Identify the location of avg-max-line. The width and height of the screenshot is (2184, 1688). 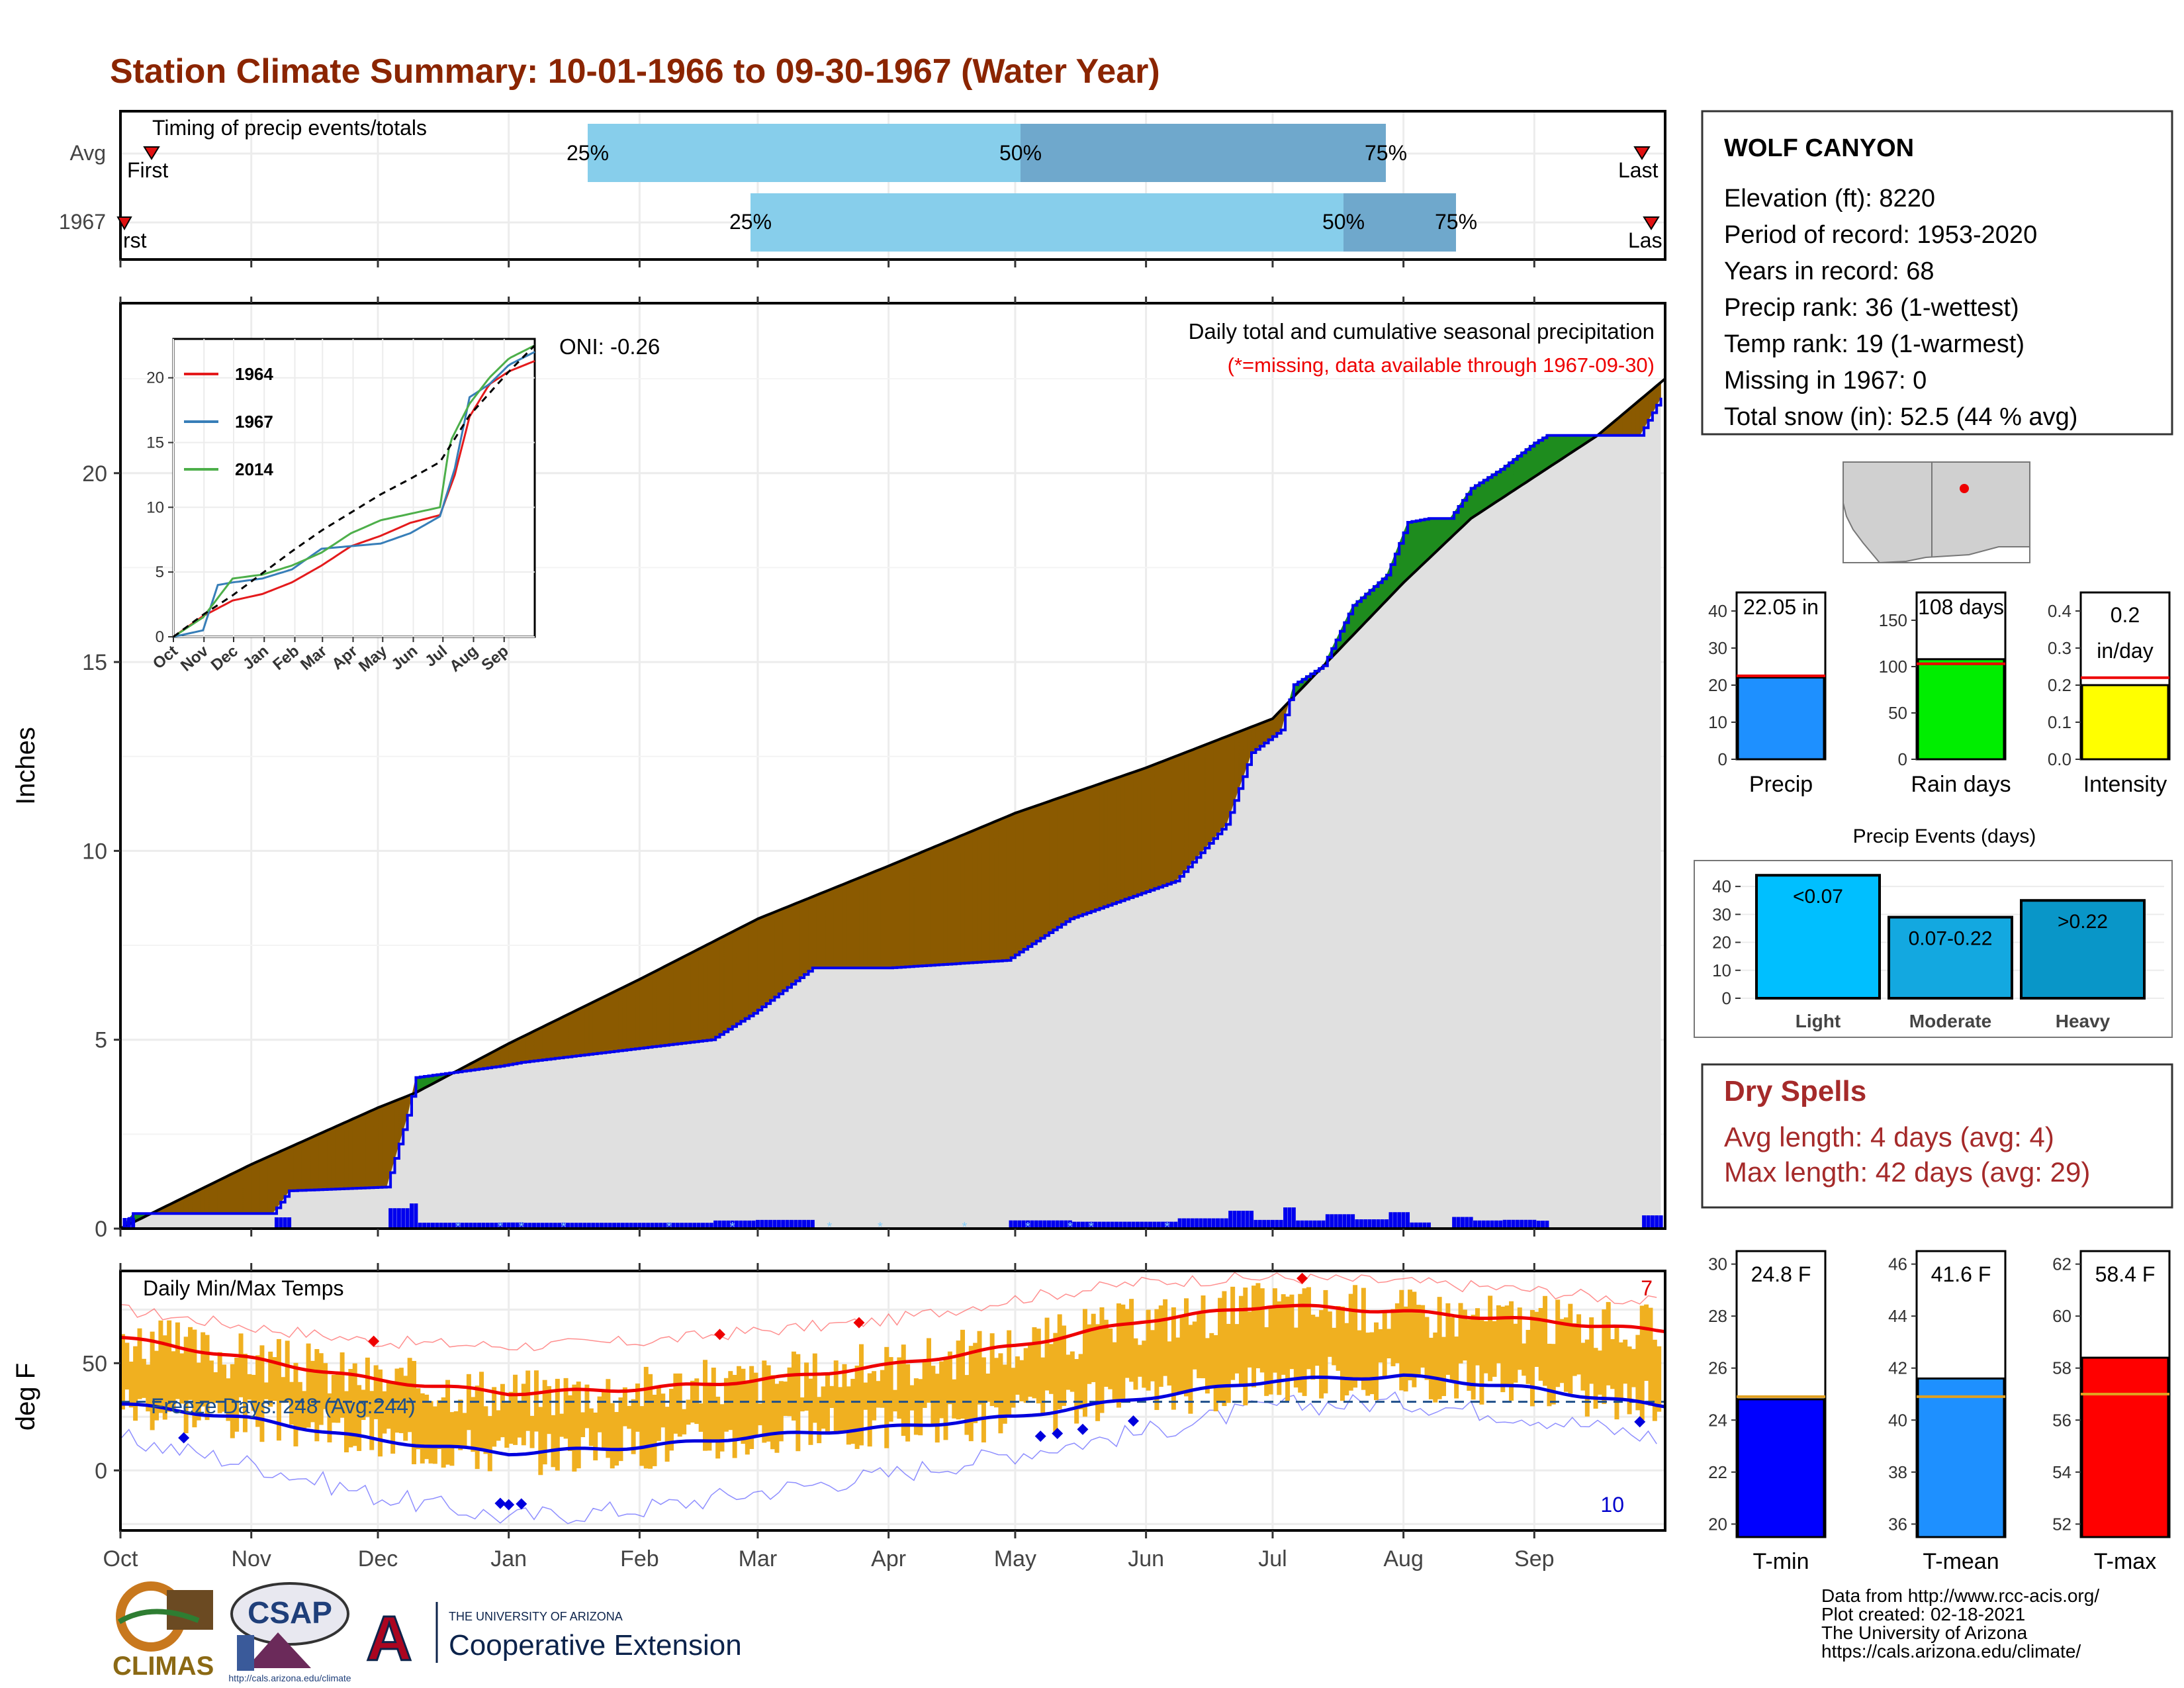
(893, 1350).